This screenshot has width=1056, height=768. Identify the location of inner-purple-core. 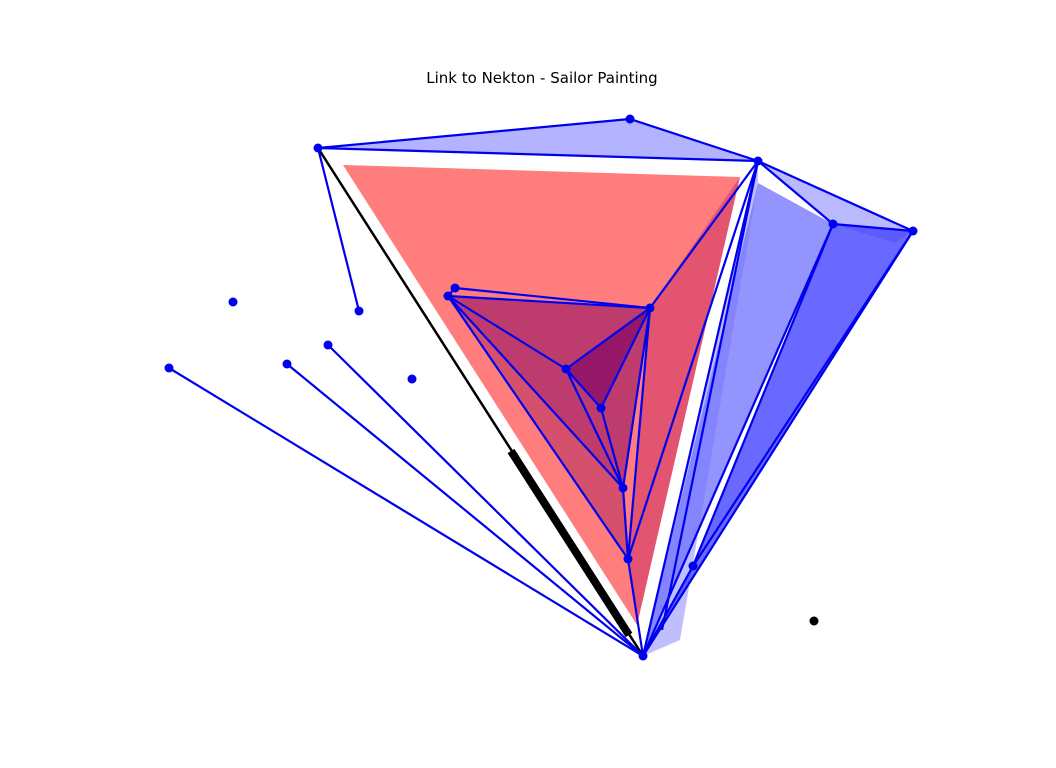
(608, 358).